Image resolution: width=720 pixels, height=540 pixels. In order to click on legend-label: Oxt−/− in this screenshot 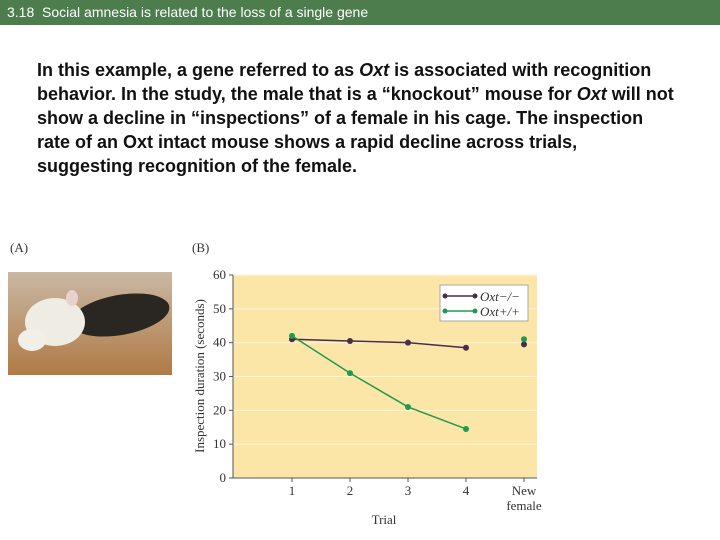, I will do `click(500, 296)`.